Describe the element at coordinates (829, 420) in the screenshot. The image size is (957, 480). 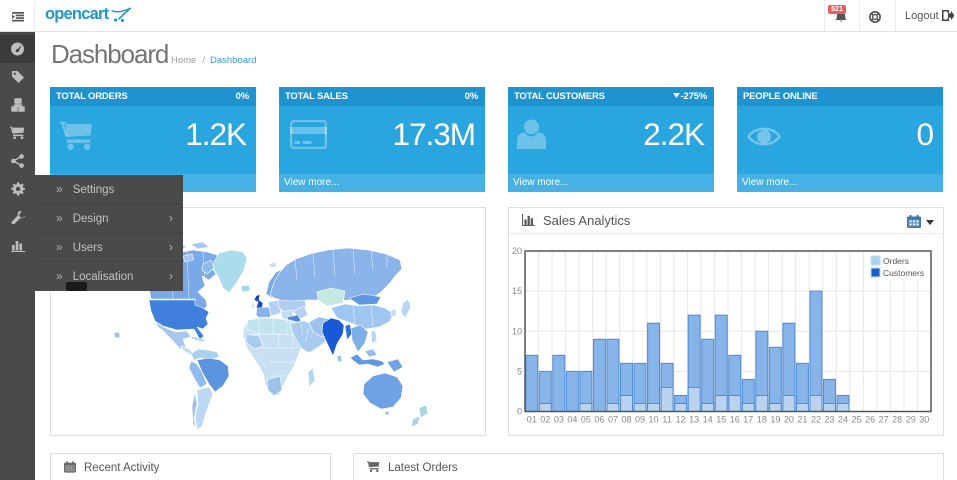
I see `svg-text: 23` at that location.